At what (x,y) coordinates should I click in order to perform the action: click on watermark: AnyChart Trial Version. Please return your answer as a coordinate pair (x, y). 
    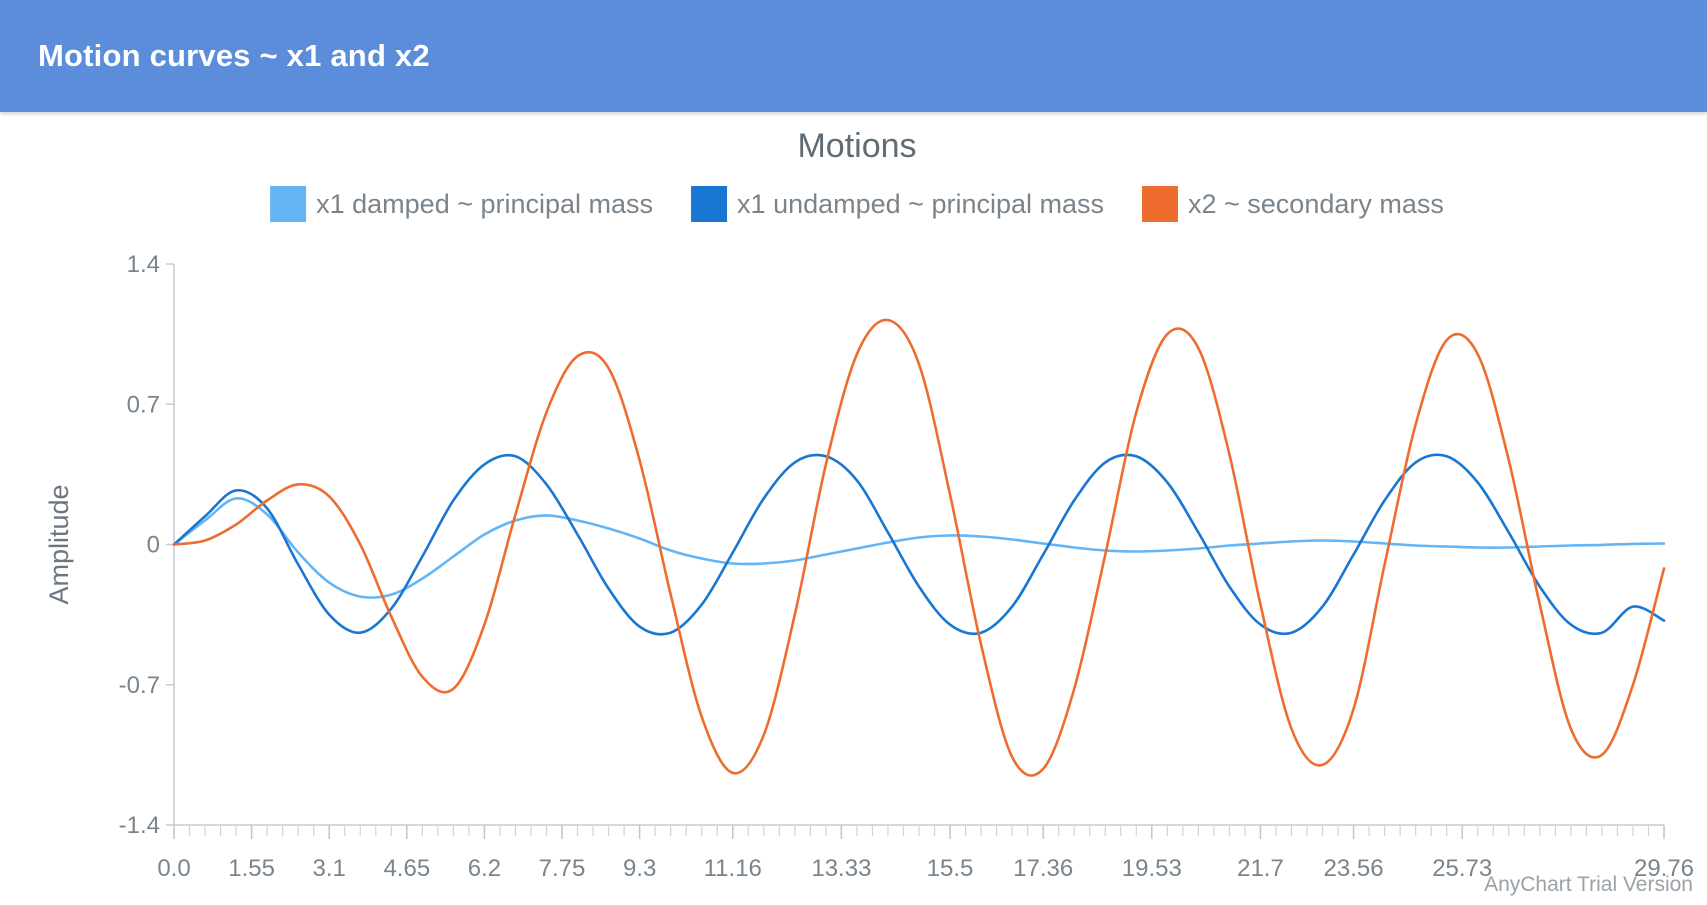
    Looking at the image, I should click on (1588, 884).